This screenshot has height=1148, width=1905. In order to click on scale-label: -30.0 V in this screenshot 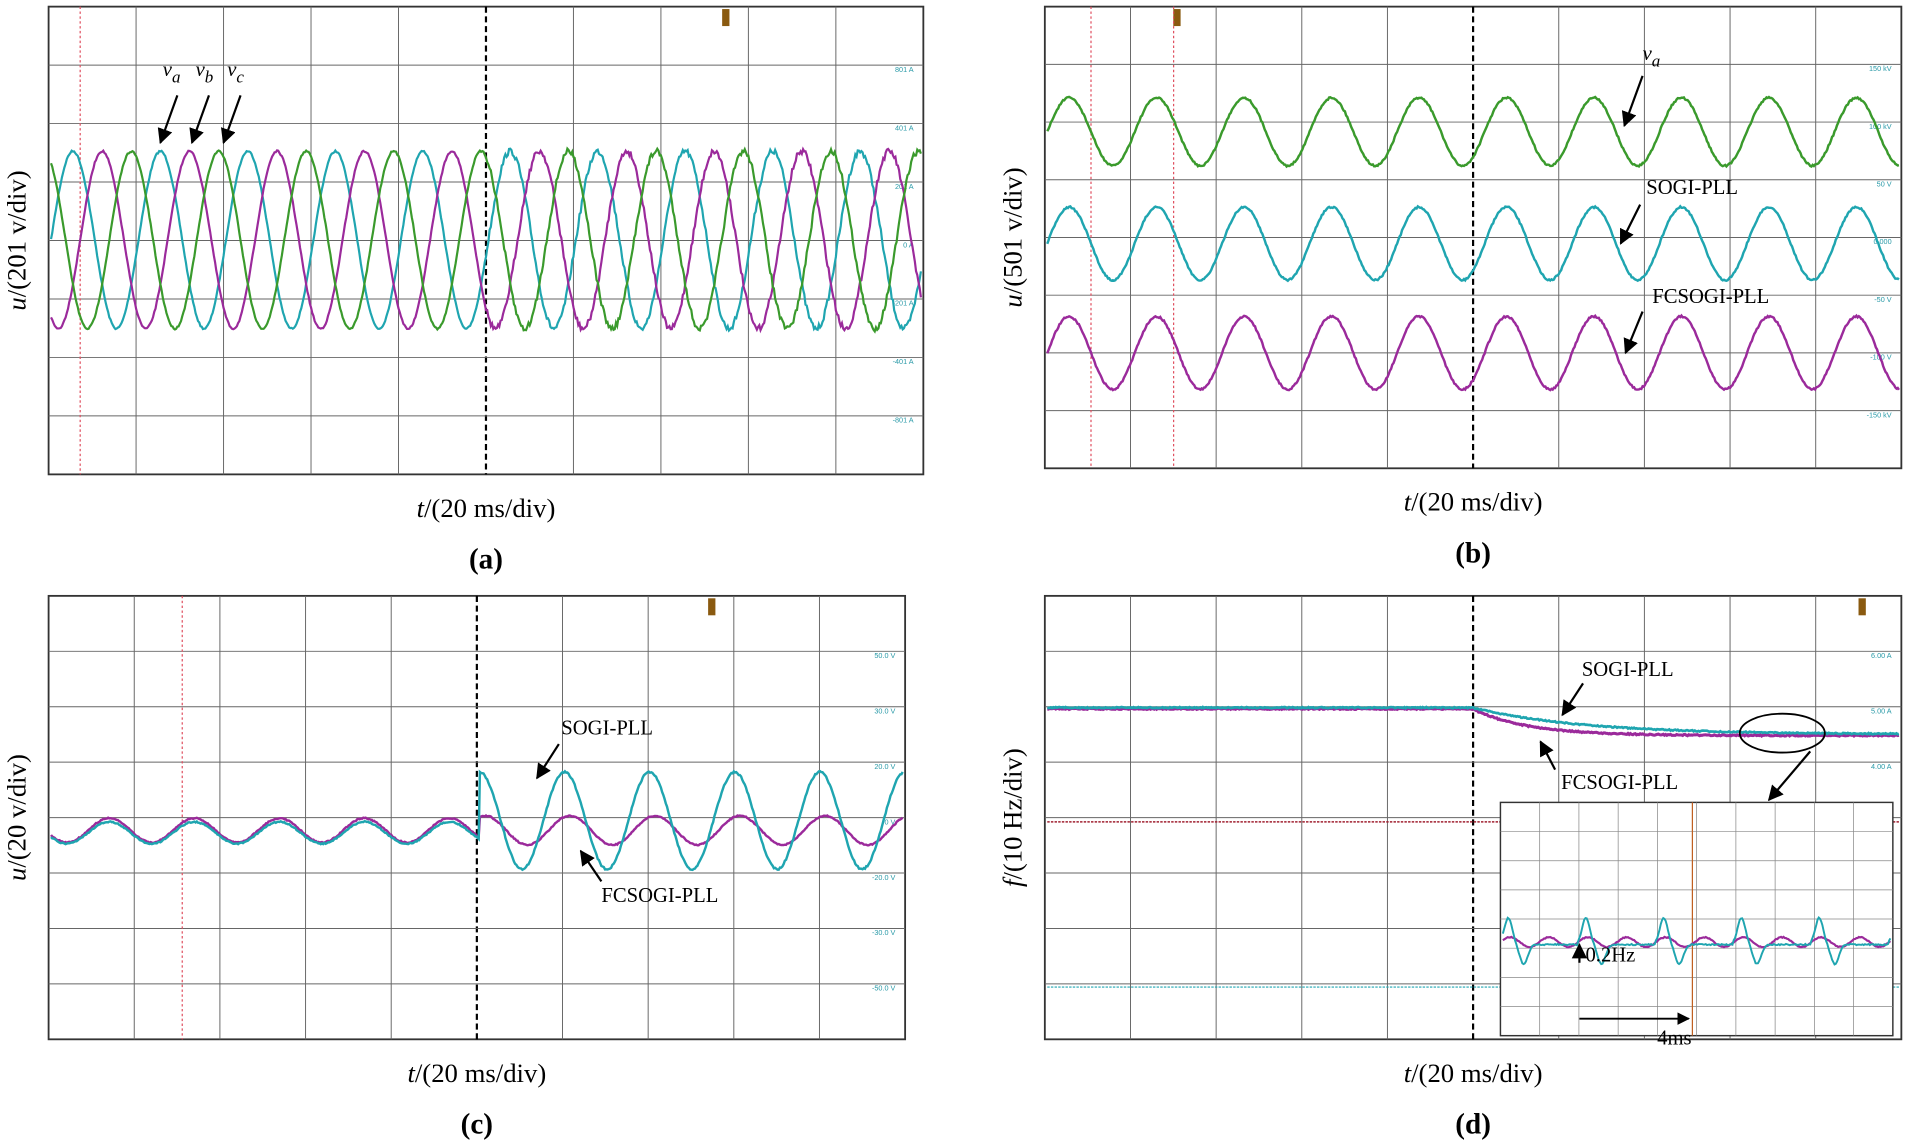, I will do `click(884, 932)`.